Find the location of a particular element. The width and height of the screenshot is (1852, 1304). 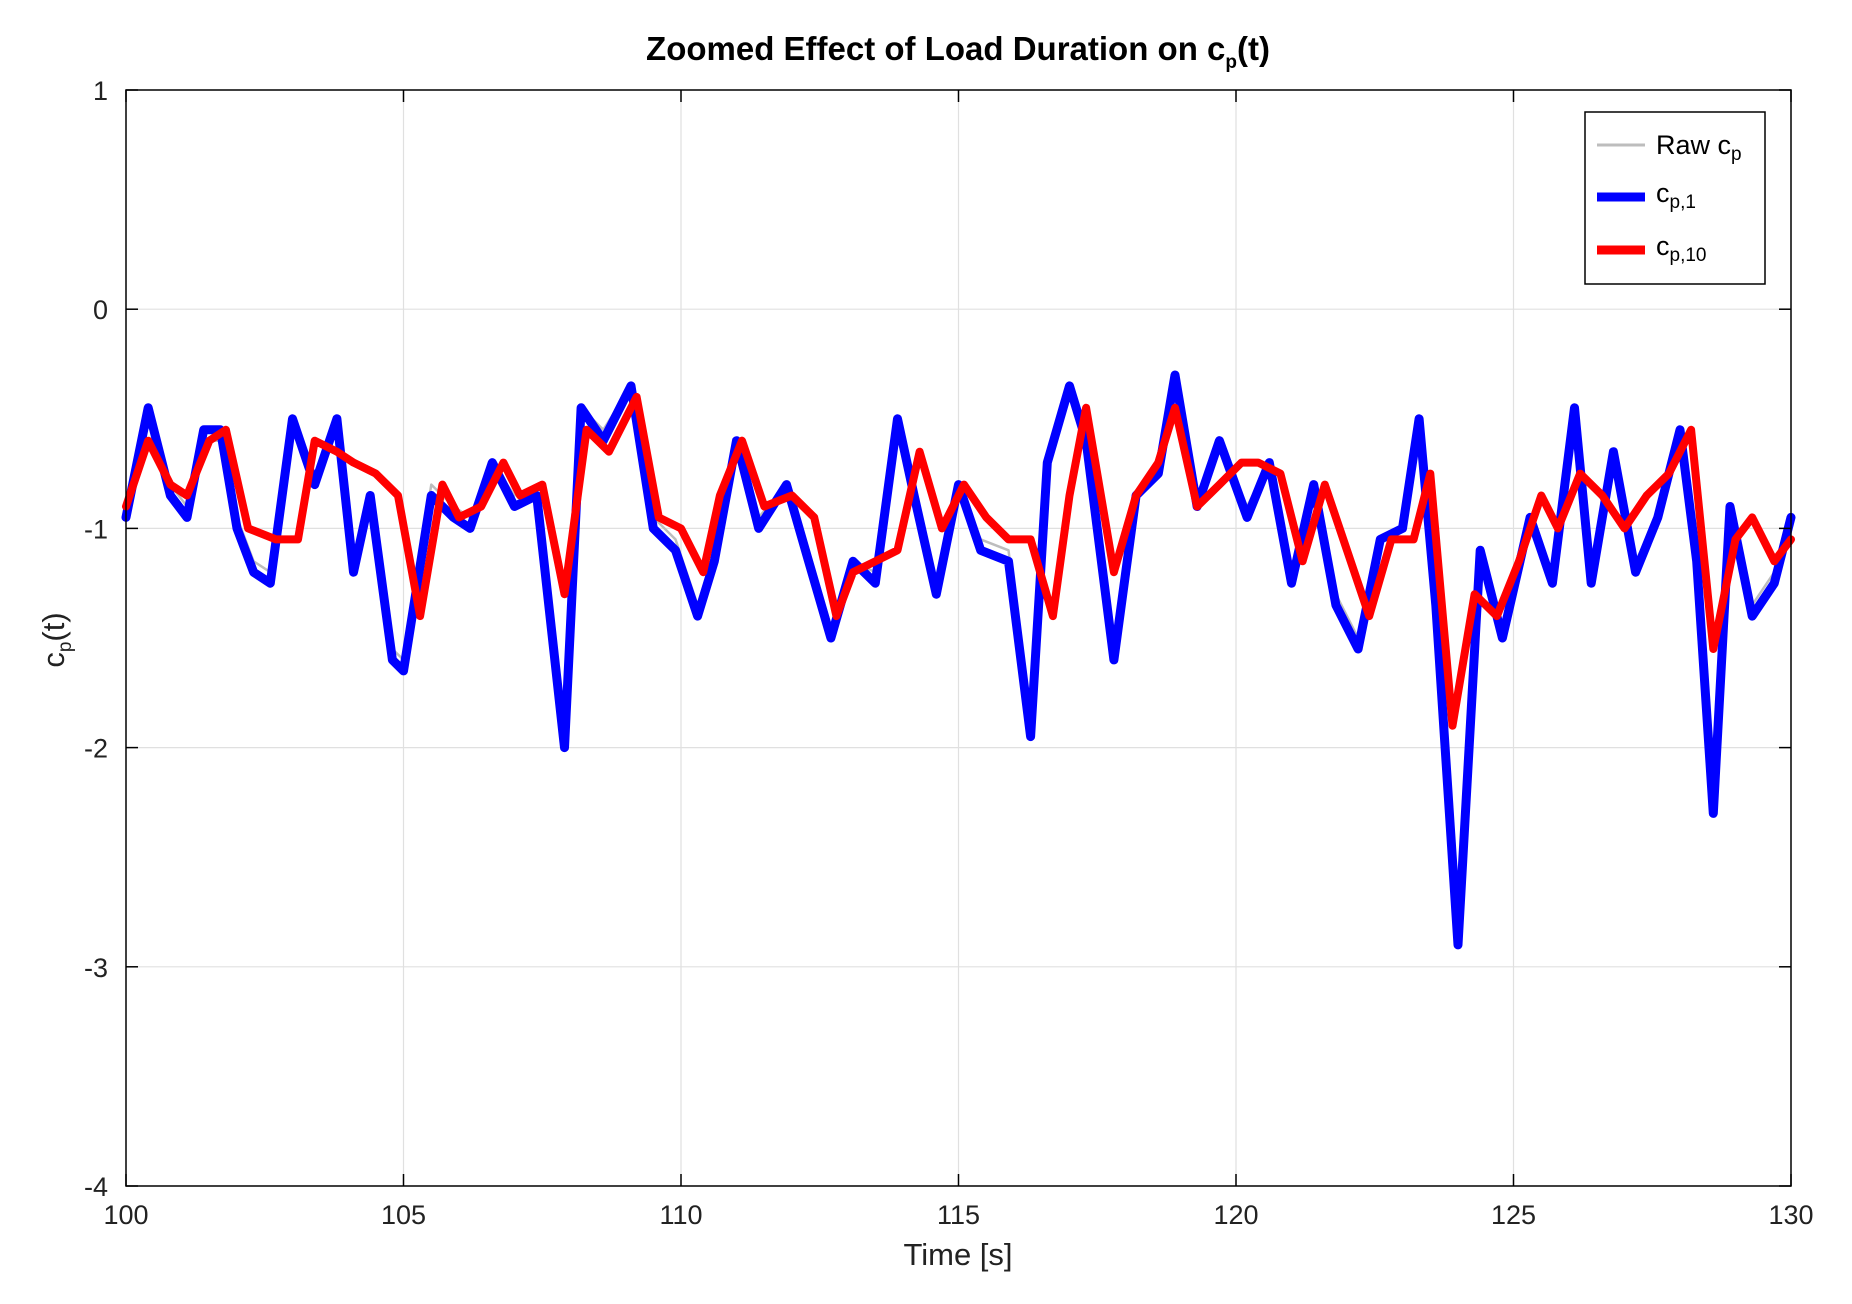

y-tick-label: -3 is located at coordinates (96, 968).